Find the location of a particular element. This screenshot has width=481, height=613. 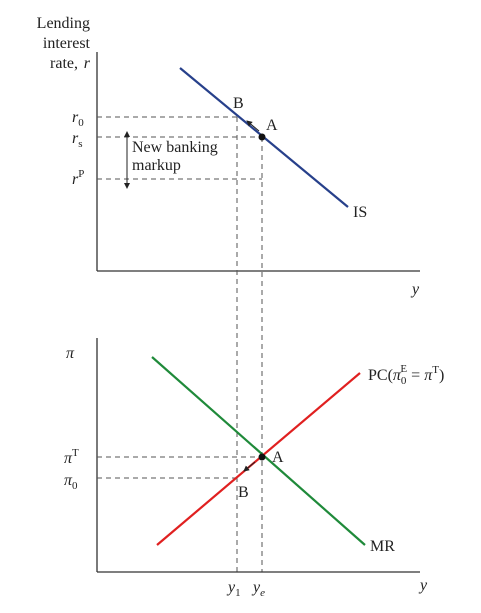

pc-sub: 0 is located at coordinates (404, 381).